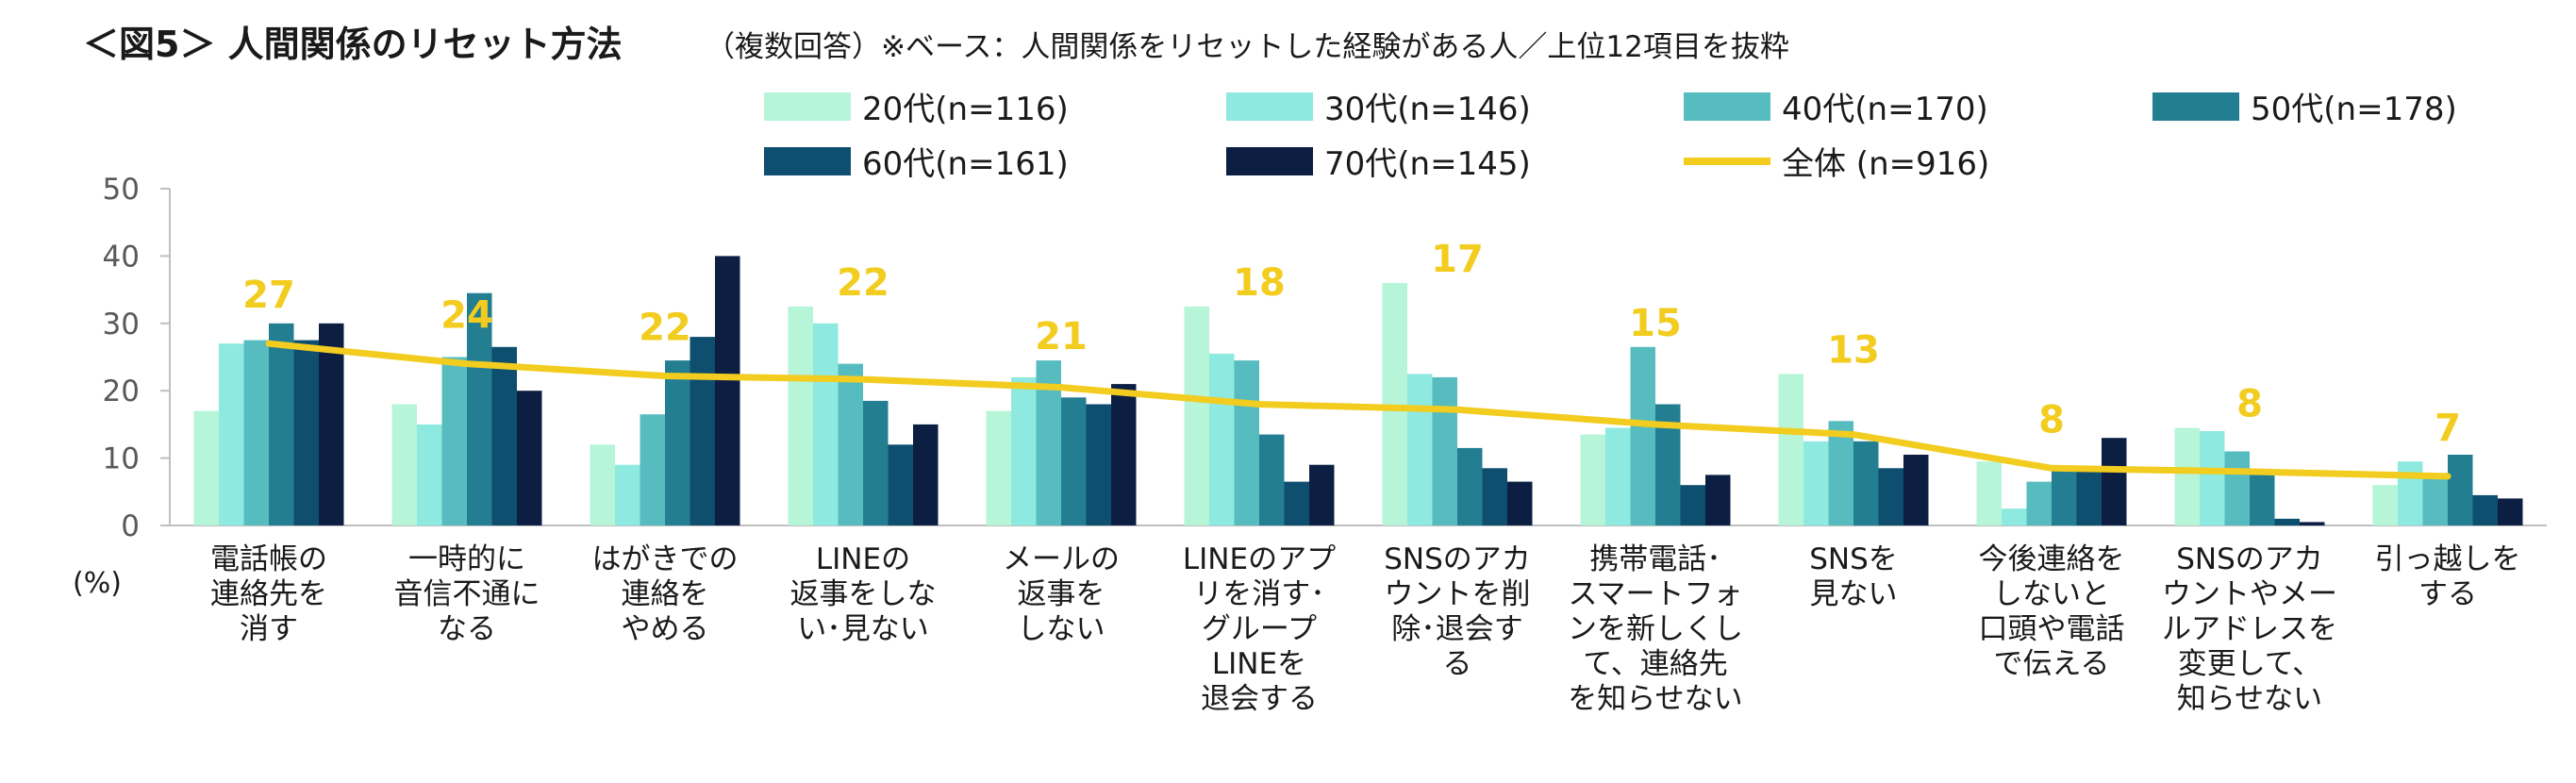 Image resolution: width=2576 pixels, height=783 pixels. What do you see at coordinates (121, 325) in the screenshot?
I see `y-tick-label: 30` at bounding box center [121, 325].